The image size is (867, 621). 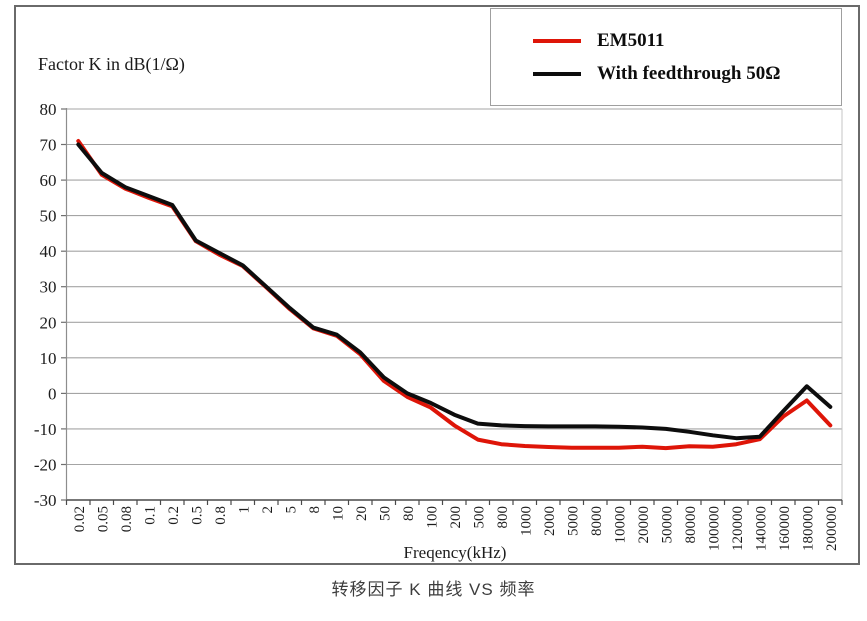 I want to click on svg-text: 800, so click(x=503, y=517).